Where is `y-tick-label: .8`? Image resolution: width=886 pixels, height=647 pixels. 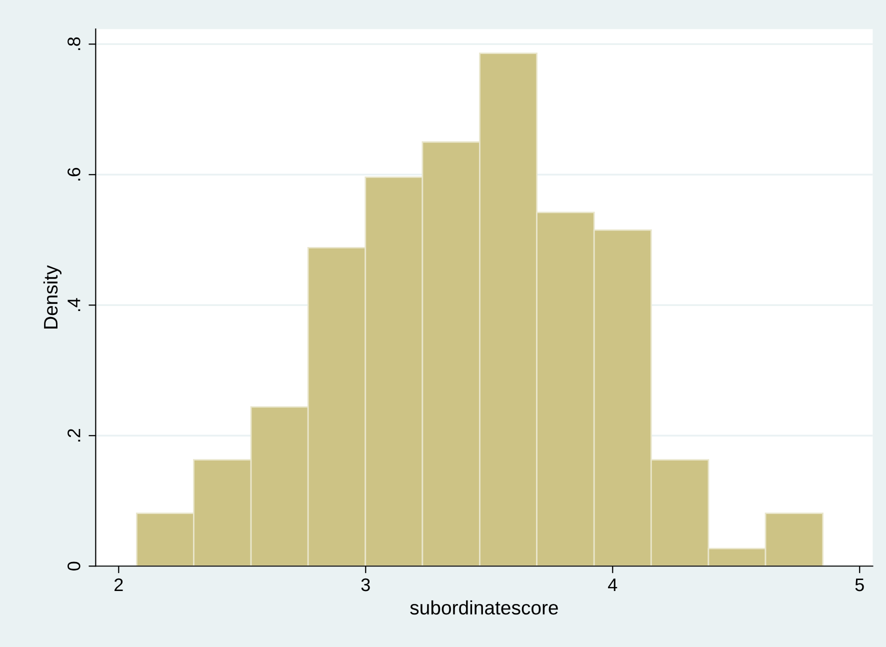 y-tick-label: .8 is located at coordinates (74, 43).